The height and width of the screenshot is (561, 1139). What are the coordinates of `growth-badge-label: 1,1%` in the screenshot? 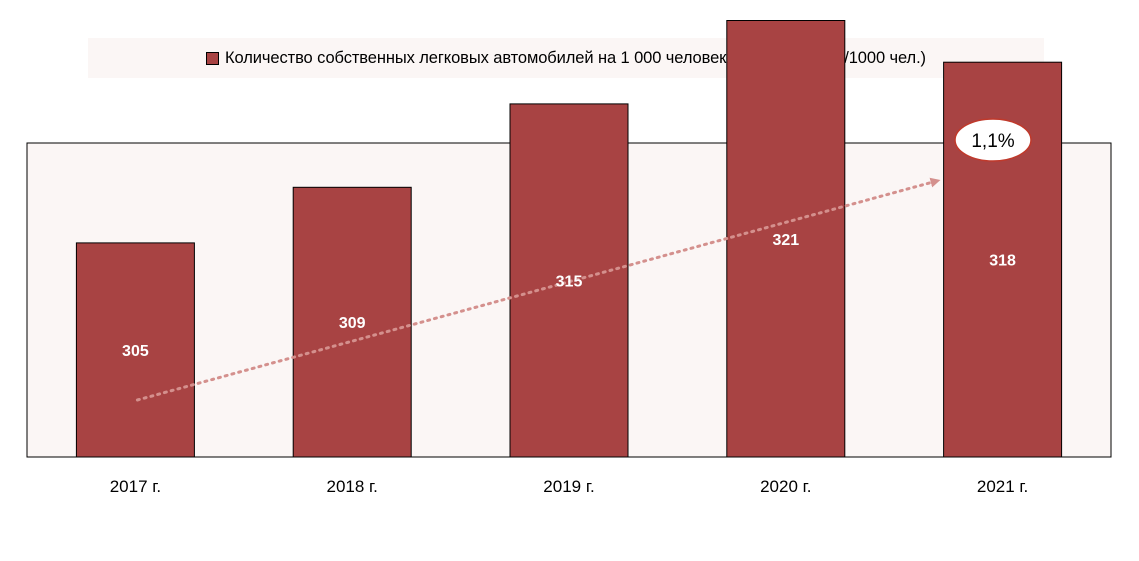 It's located at (992, 141).